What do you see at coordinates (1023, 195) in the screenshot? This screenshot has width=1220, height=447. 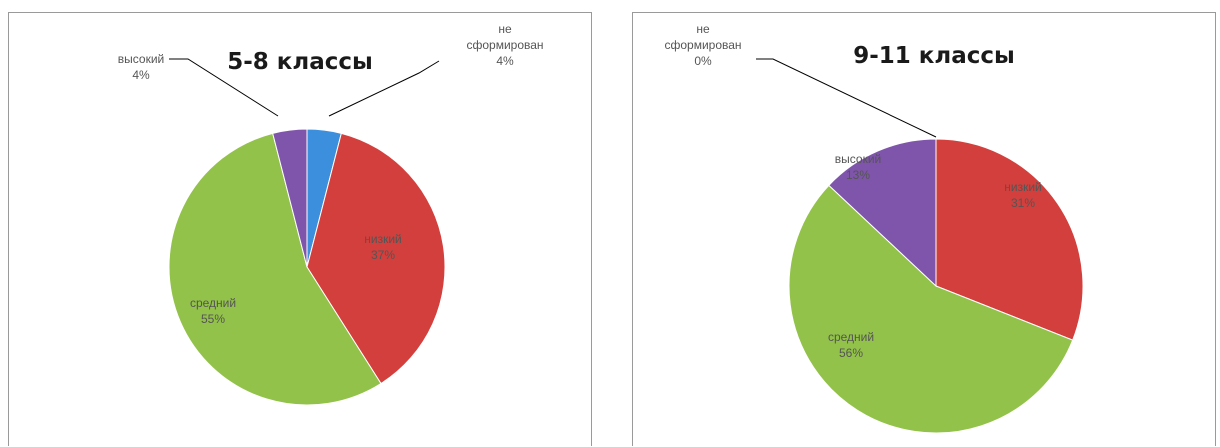 I see `data-label-низкий: низкий 31%` at bounding box center [1023, 195].